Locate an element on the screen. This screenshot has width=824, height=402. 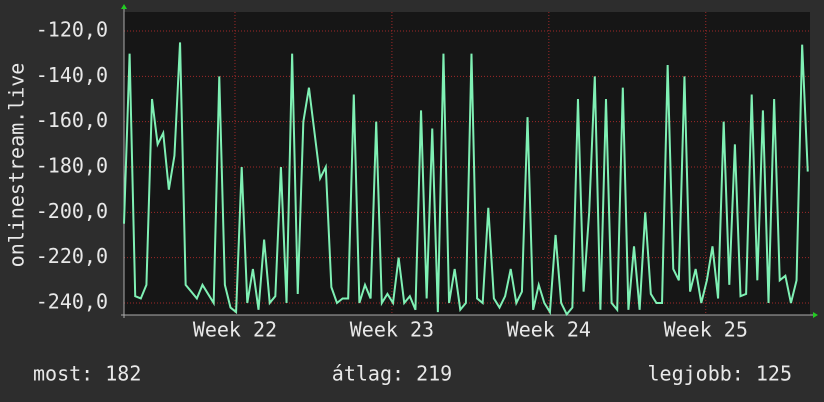
y-tick-label: -120,0 is located at coordinates (72, 30).